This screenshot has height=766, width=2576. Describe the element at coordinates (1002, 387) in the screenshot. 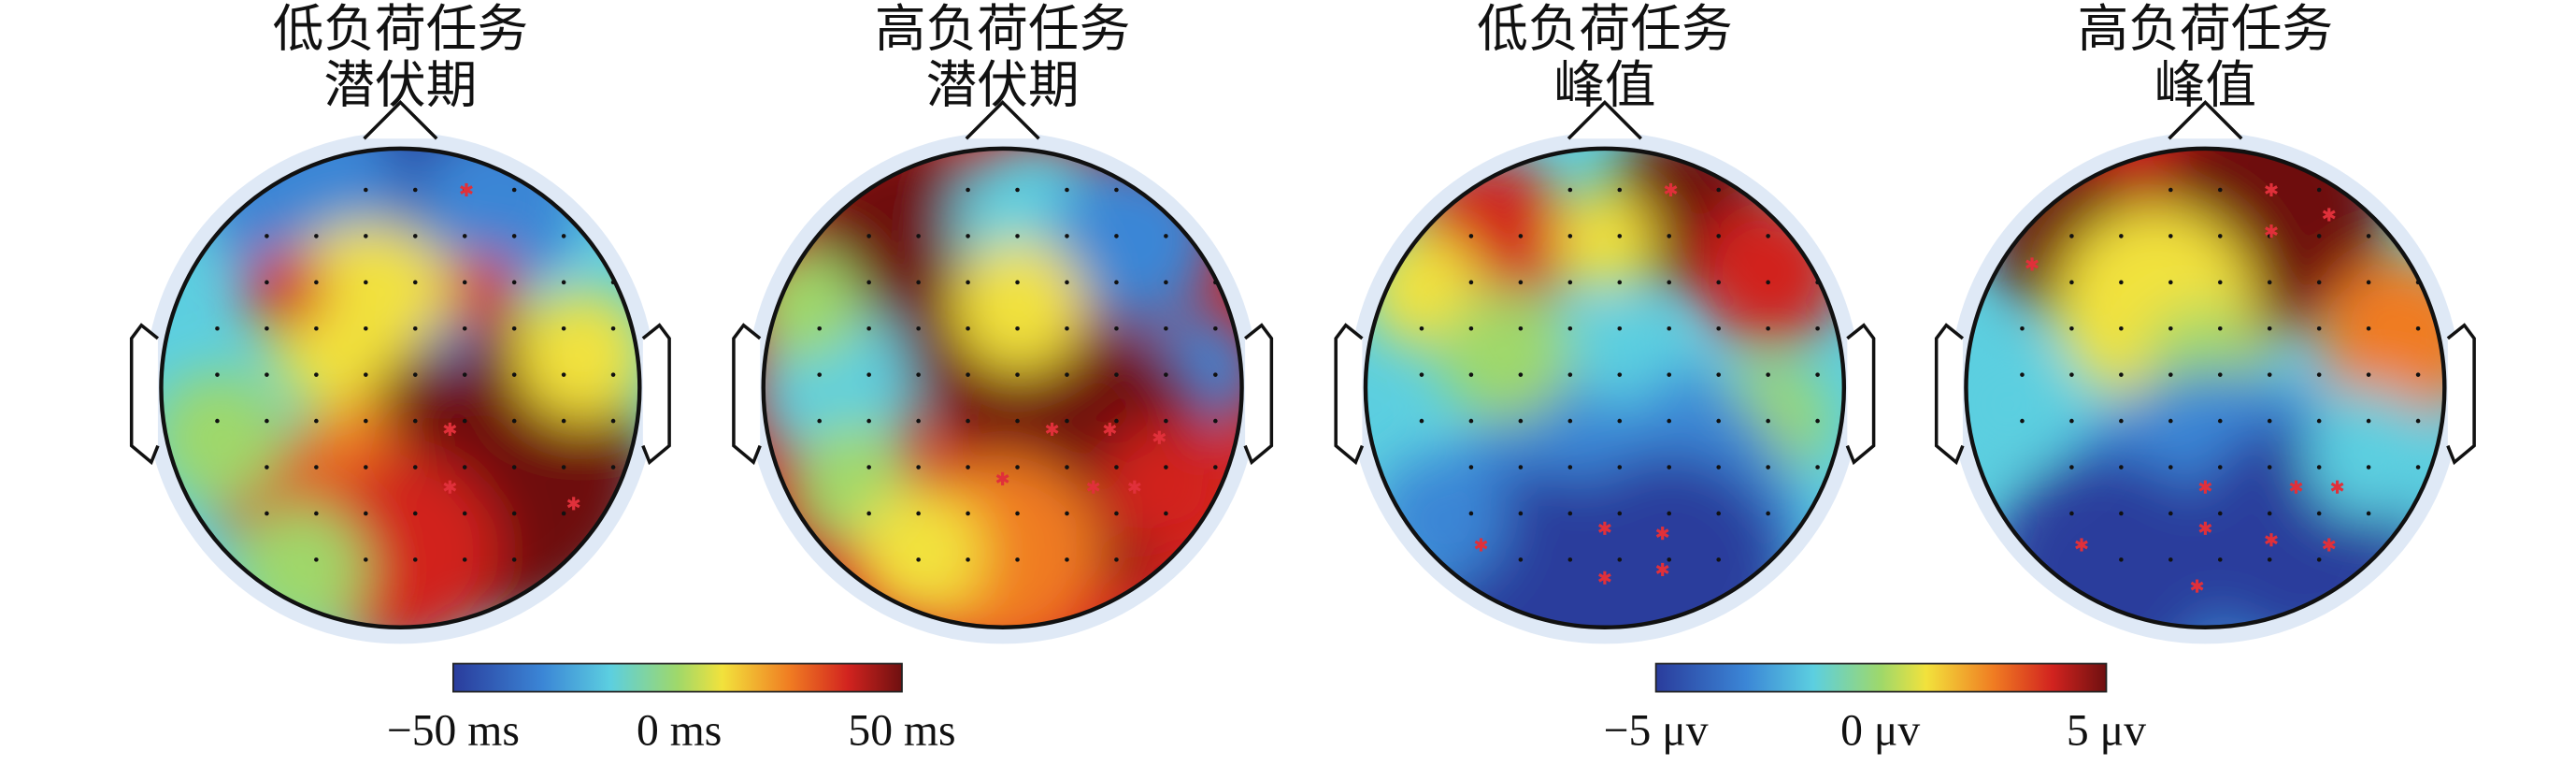

I see `head-outline` at that location.